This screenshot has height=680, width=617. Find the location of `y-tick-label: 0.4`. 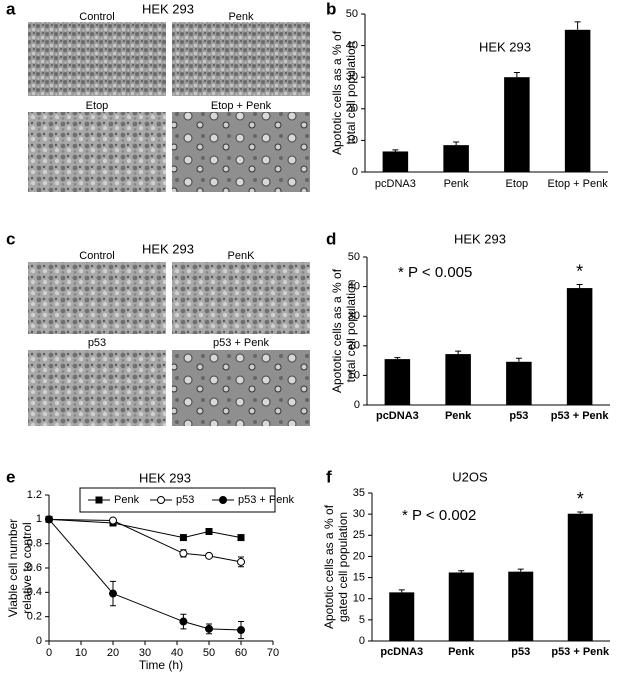

y-tick-label: 0.4 is located at coordinates (34, 592).